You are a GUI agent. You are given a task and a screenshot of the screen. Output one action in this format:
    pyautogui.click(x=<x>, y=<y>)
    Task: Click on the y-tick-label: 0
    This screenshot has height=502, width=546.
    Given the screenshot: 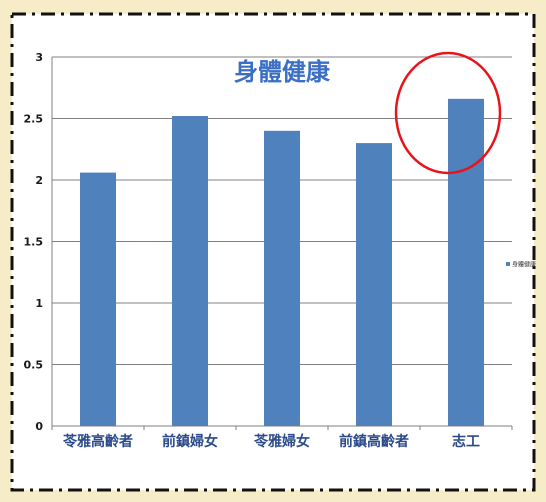 What is the action you would take?
    pyautogui.click(x=39, y=426)
    